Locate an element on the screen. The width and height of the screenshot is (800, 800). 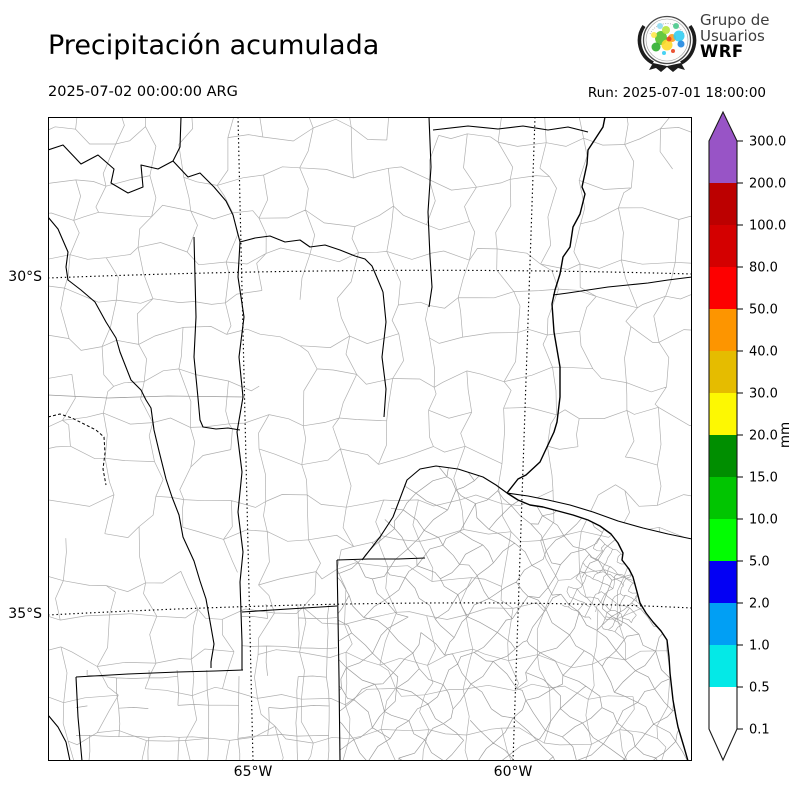
colorbar-tick-label: 50.0 is located at coordinates (763, 310).